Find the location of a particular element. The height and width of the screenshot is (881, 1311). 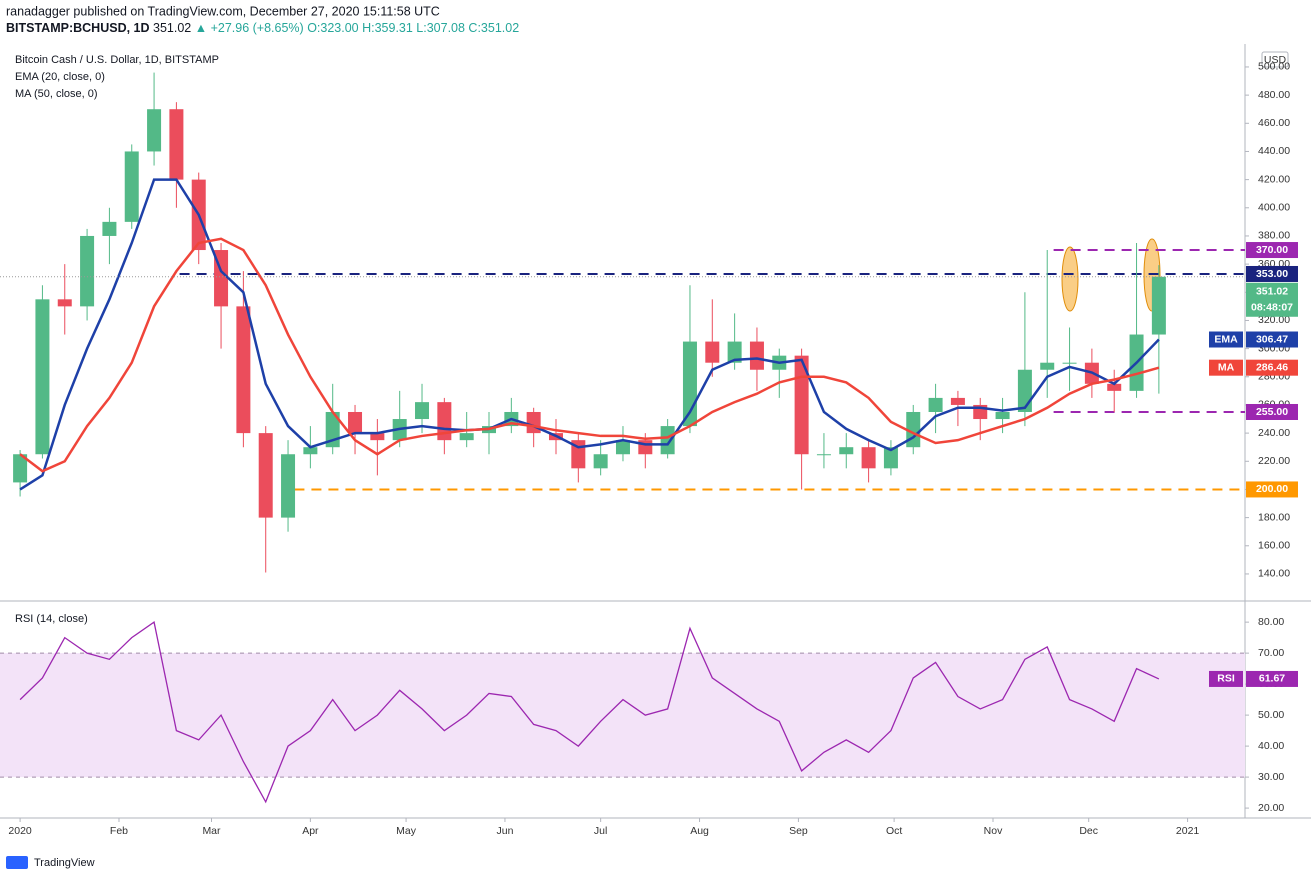

last-price-box is located at coordinates (1272, 299).